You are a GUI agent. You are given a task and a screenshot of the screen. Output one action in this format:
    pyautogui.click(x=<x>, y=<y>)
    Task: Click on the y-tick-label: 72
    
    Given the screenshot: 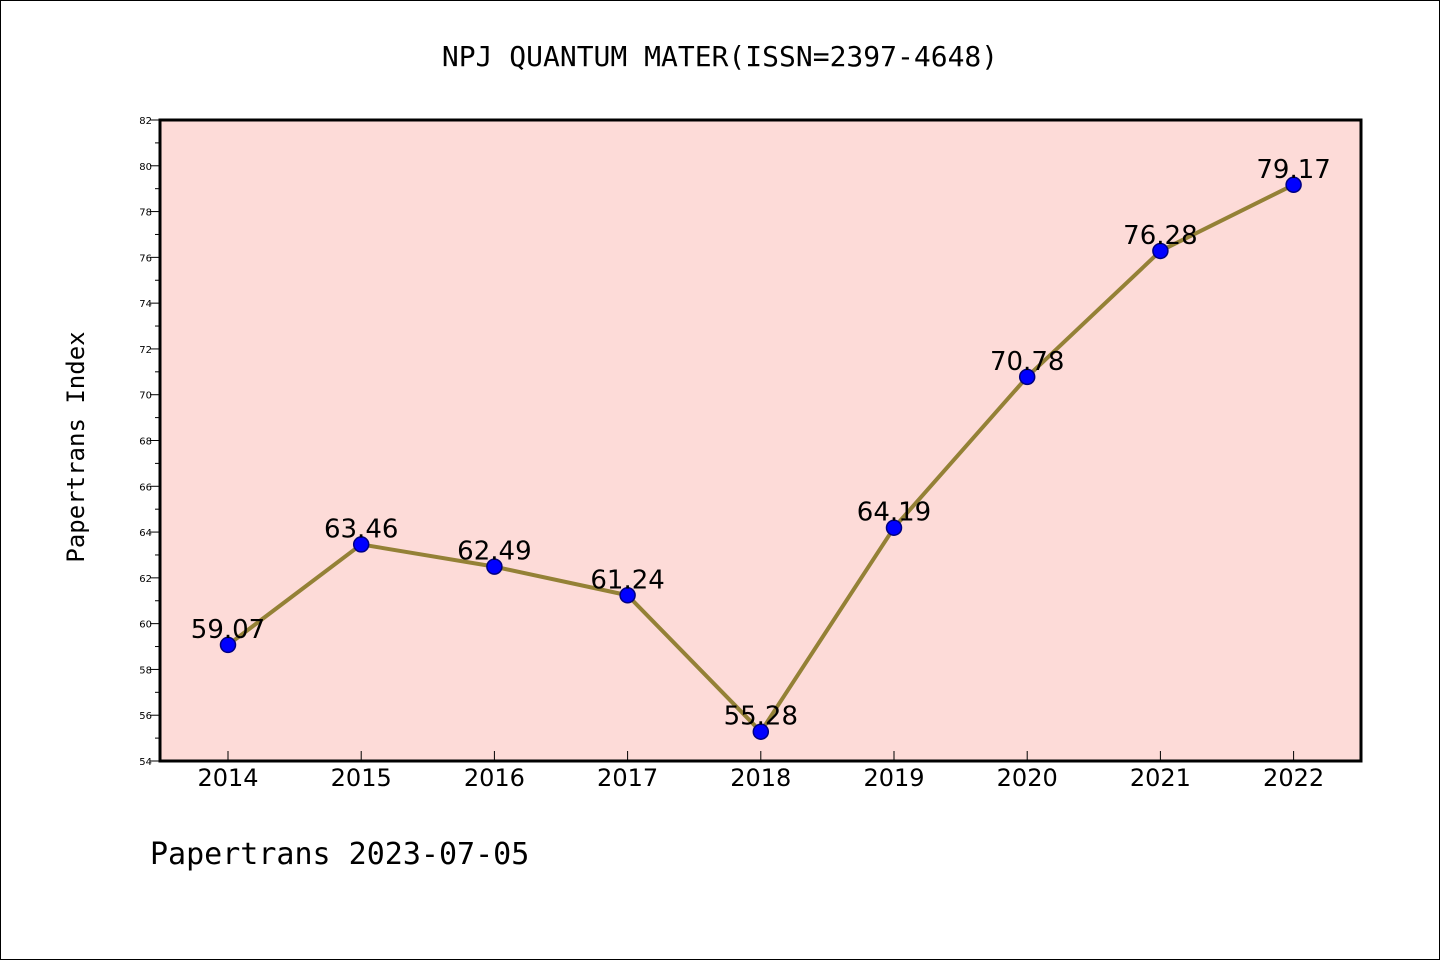 What is the action you would take?
    pyautogui.click(x=145, y=350)
    